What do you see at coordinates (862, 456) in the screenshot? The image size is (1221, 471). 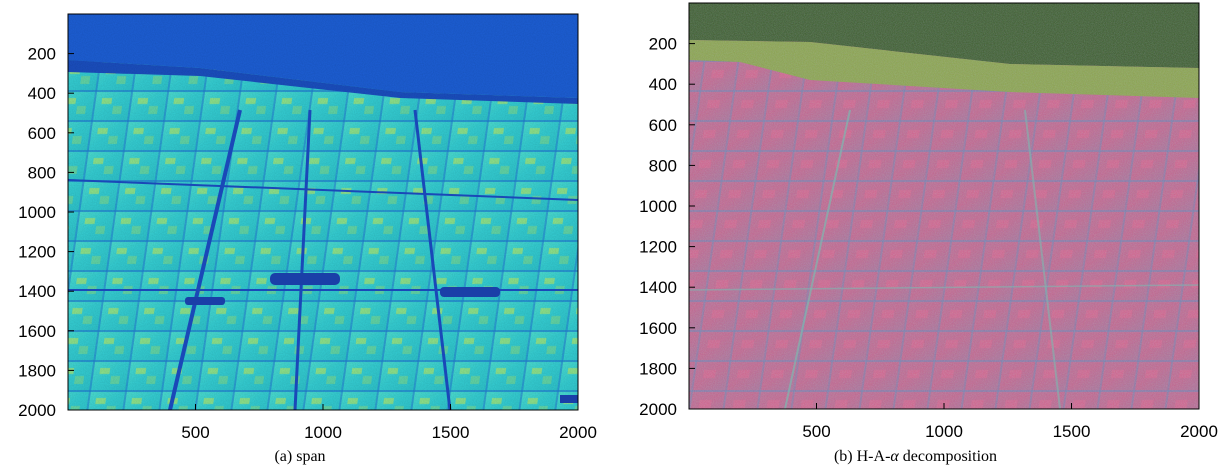 I see `caption-prefix: (b) H-A-` at bounding box center [862, 456].